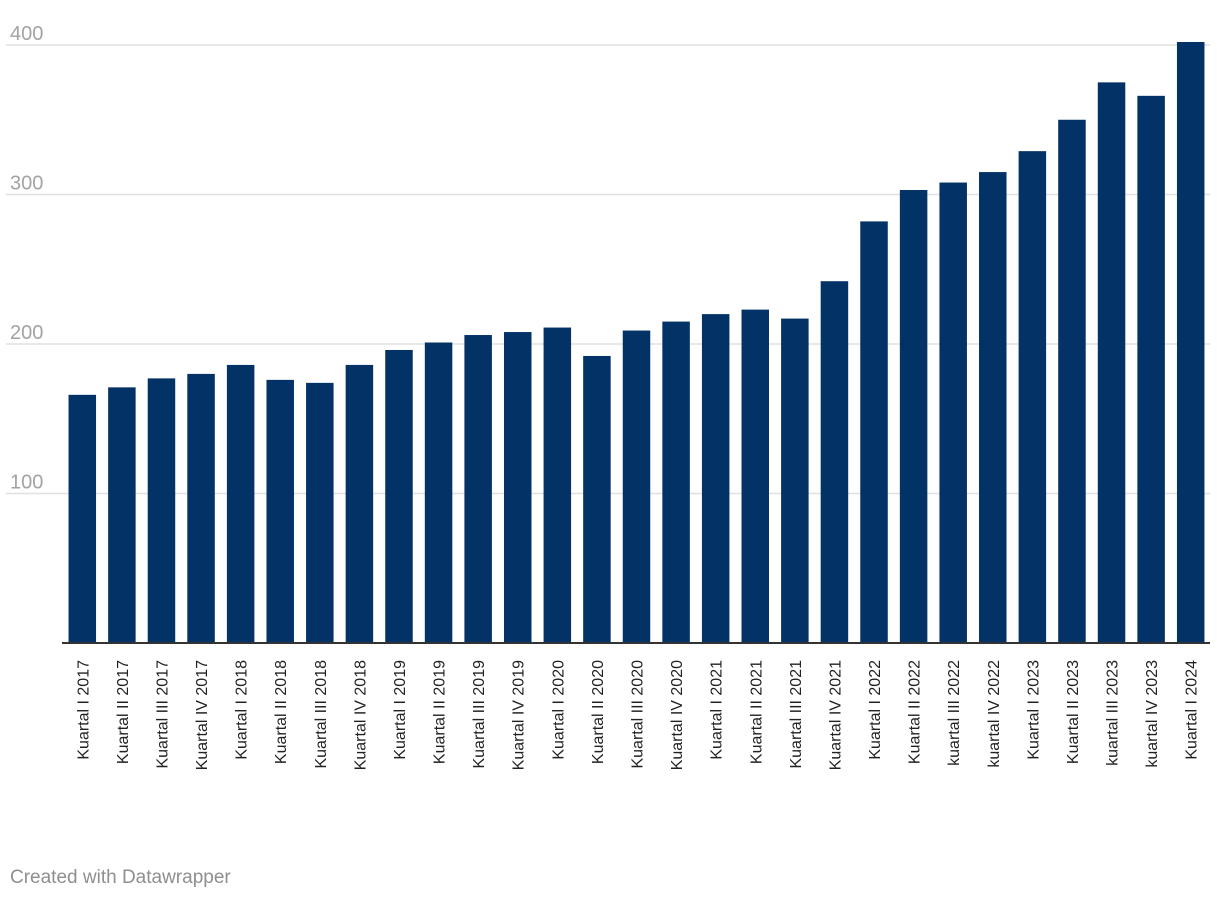  What do you see at coordinates (717, 710) in the screenshot?
I see `x-tick-label: Kuartal I 2021` at bounding box center [717, 710].